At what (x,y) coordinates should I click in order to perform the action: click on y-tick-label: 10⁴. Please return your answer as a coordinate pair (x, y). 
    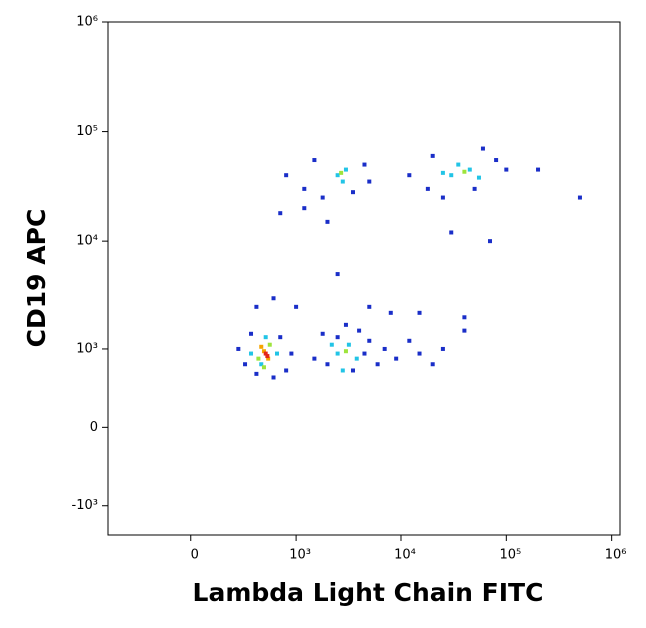
    Looking at the image, I should click on (87, 241).